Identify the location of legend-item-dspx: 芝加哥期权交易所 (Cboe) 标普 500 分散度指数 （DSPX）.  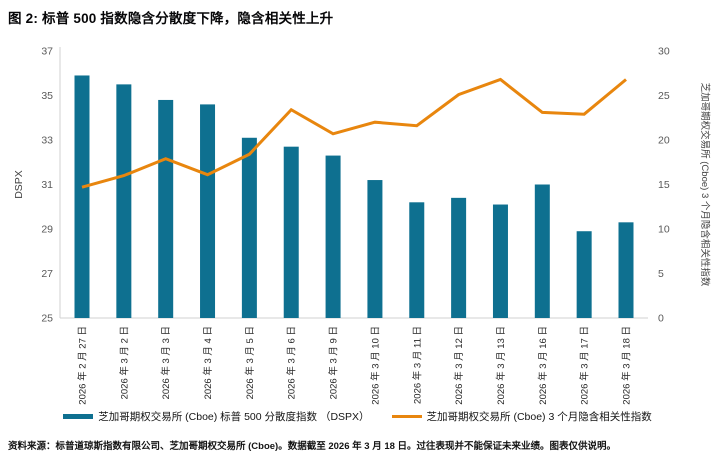
(216, 416).